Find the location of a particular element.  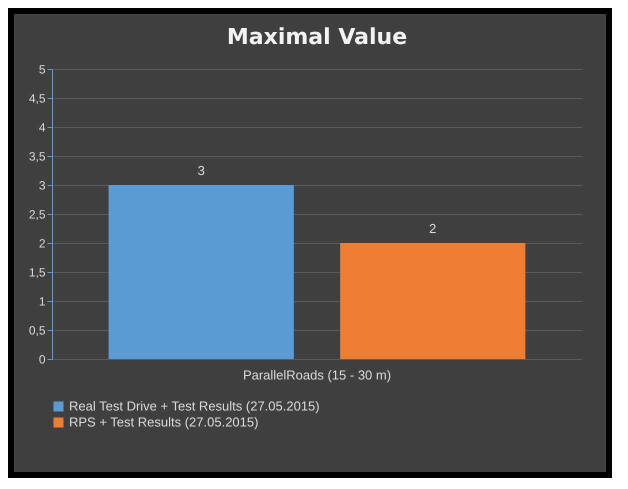

data-label: 3 is located at coordinates (201, 170).